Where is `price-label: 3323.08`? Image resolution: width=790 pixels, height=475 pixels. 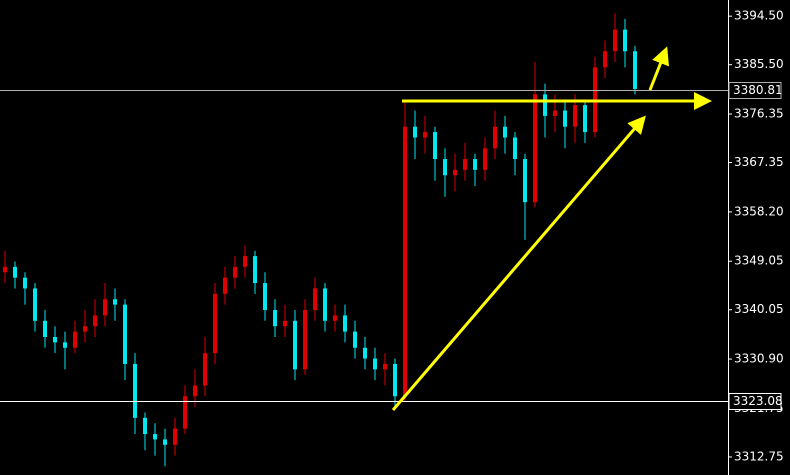 price-label: 3323.08 is located at coordinates (758, 401).